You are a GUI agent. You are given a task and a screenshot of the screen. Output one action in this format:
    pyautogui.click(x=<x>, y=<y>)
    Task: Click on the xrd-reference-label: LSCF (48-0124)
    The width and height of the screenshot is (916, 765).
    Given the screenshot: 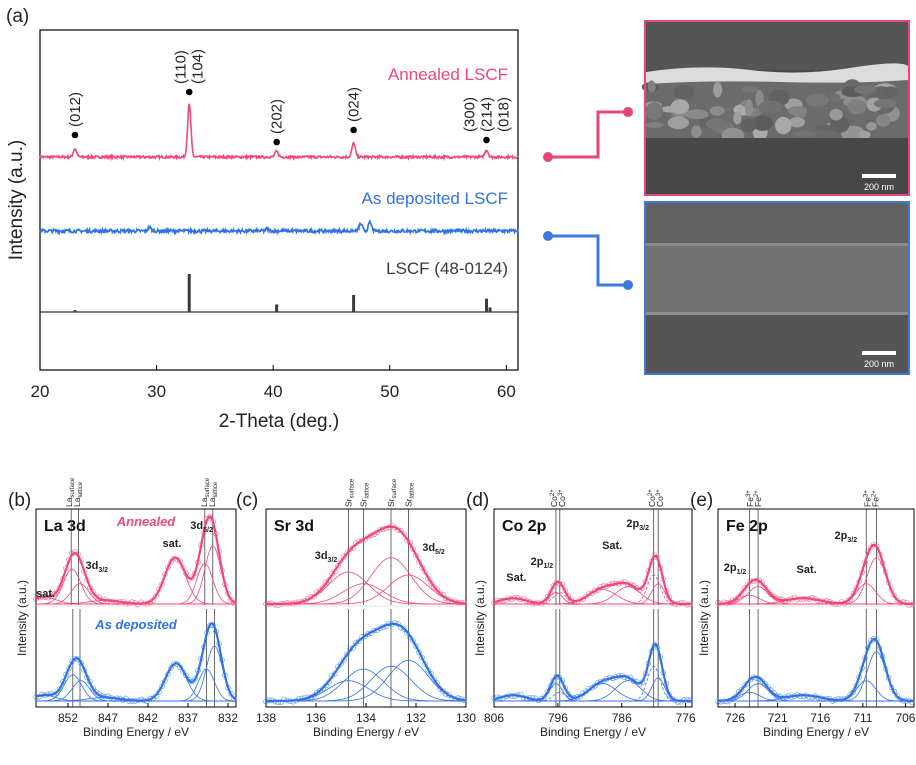 What is the action you would take?
    pyautogui.click(x=447, y=268)
    